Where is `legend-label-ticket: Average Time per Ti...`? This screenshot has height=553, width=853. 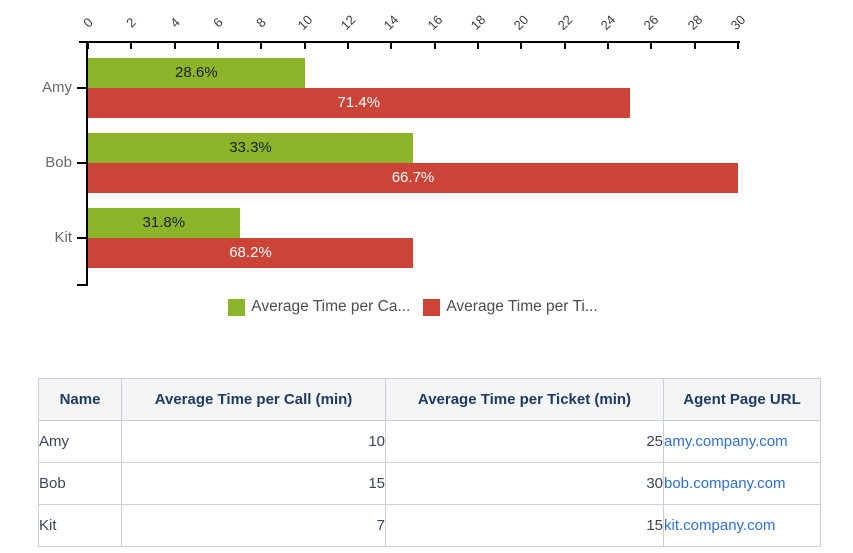 legend-label-ticket: Average Time per Ti... is located at coordinates (522, 306).